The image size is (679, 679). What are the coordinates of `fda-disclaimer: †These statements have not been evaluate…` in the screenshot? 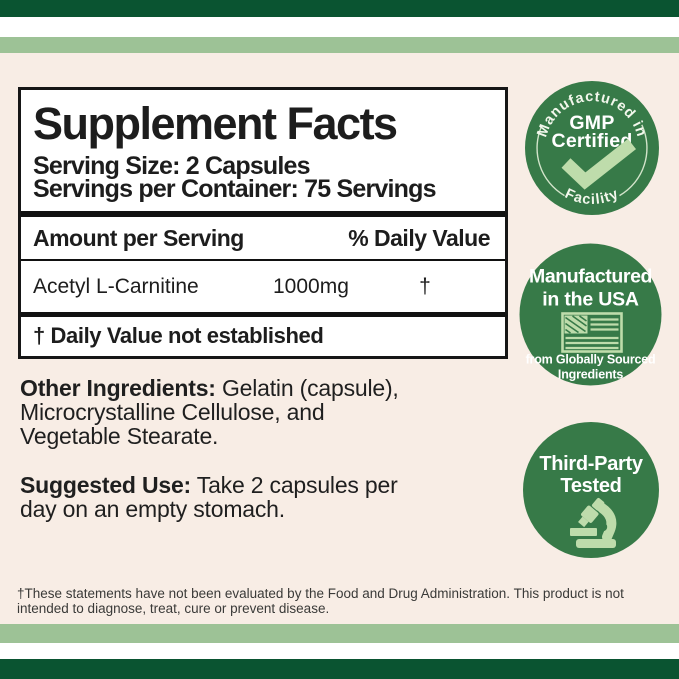 It's located at (320, 601).